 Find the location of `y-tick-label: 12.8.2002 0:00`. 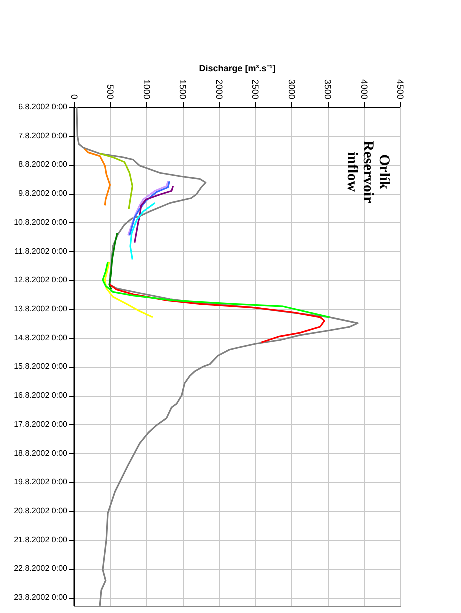

y-tick-label: 12.8.2002 0:00 is located at coordinates (41, 280).